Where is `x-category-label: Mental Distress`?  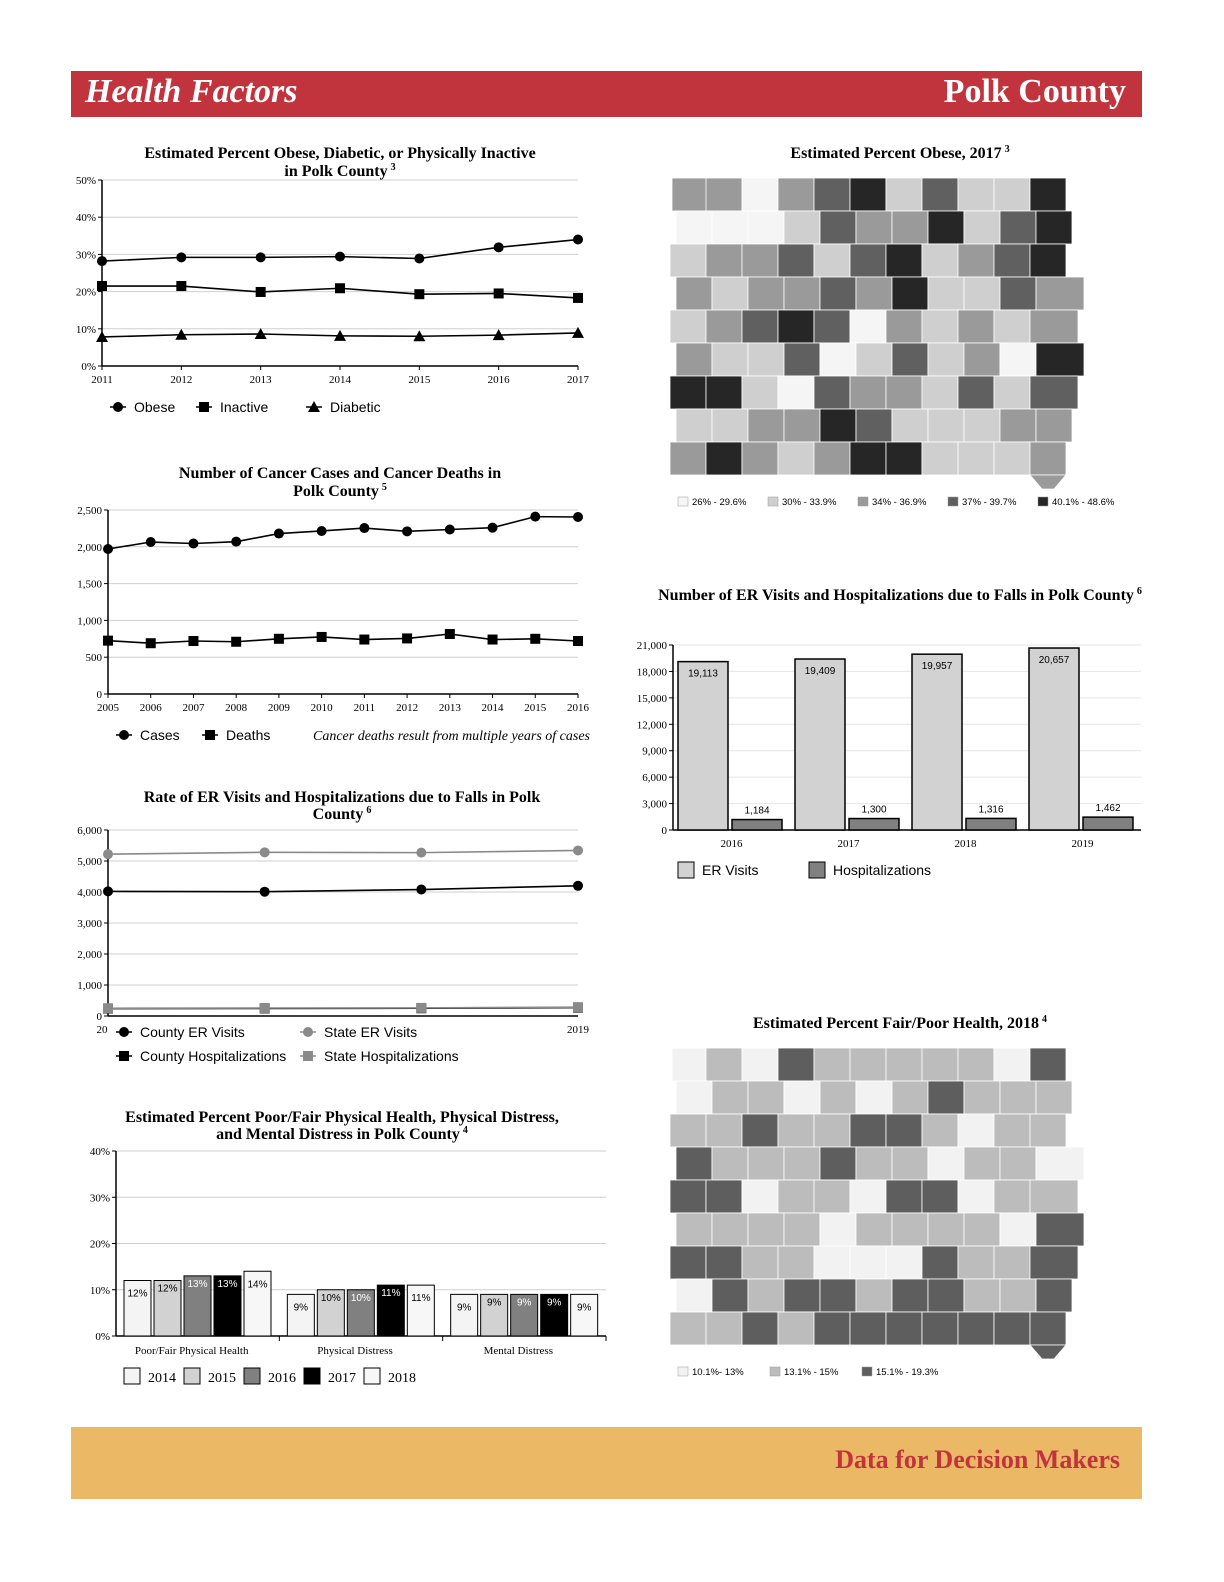 x-category-label: Mental Distress is located at coordinates (518, 1351).